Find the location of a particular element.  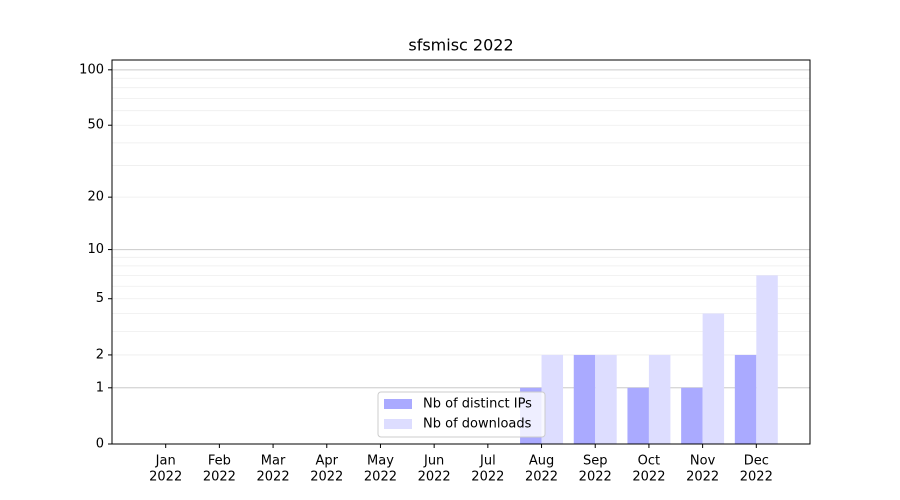

y-tick-label: 50 is located at coordinates (95, 125).